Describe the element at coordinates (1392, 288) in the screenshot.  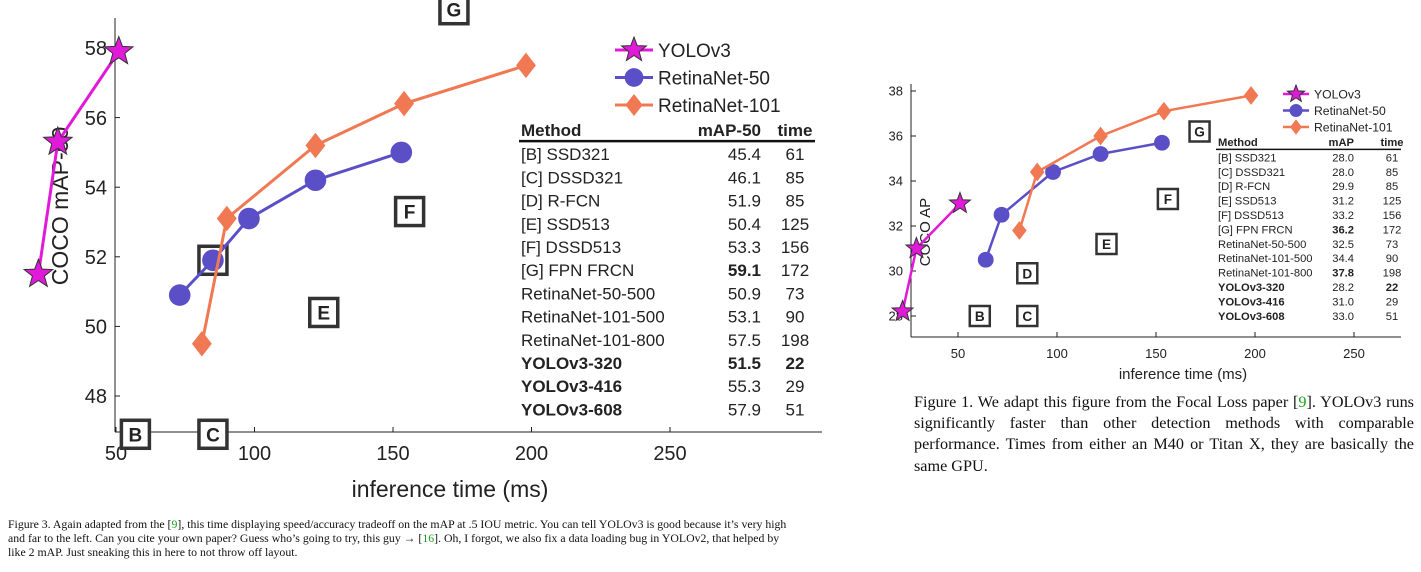
I see `table-cell: 22` at that location.